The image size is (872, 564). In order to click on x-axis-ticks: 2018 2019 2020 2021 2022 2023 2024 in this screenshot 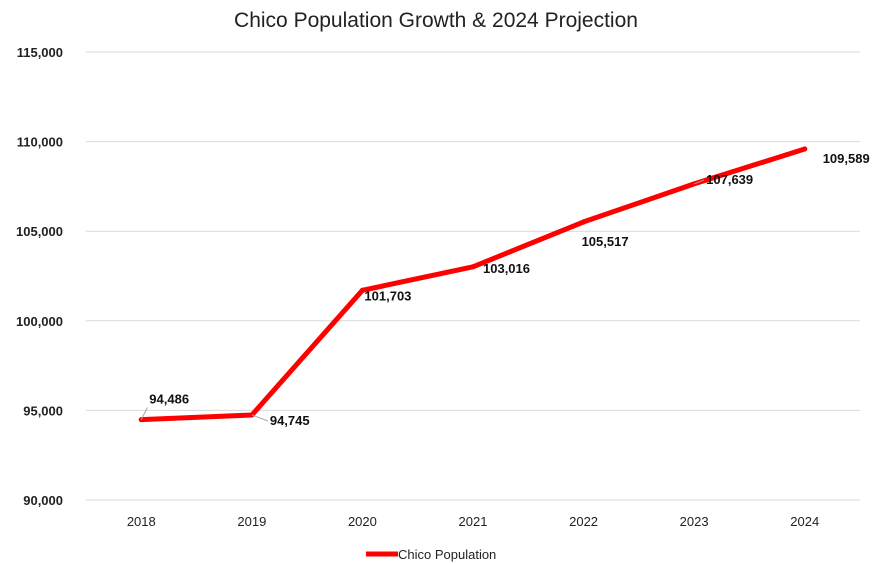, I will do `click(473, 521)`.